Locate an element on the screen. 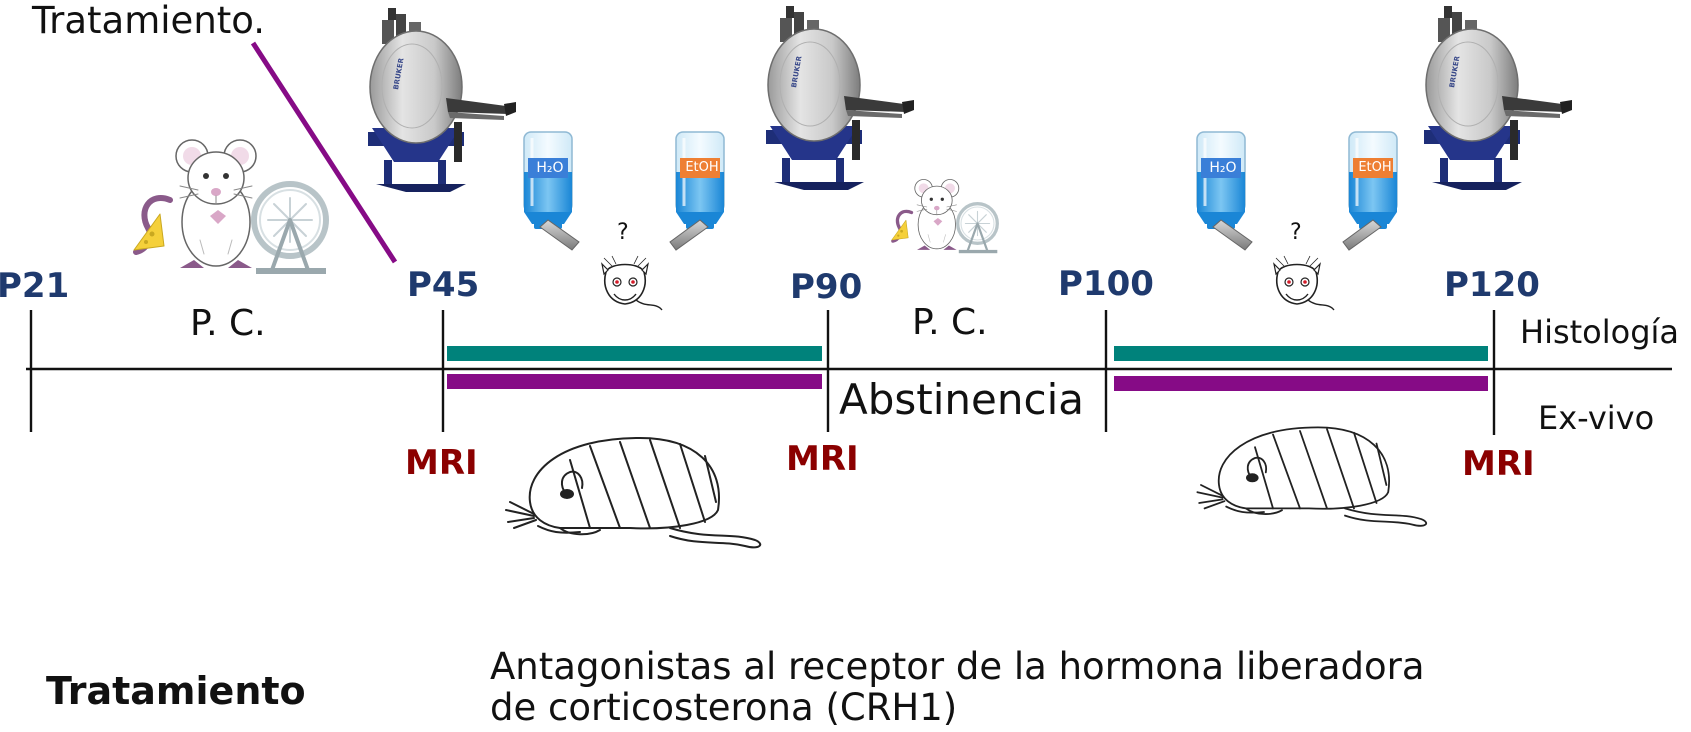 The width and height of the screenshot is (1691, 732). bottle-label-water-2: H₂O is located at coordinates (1223, 168).